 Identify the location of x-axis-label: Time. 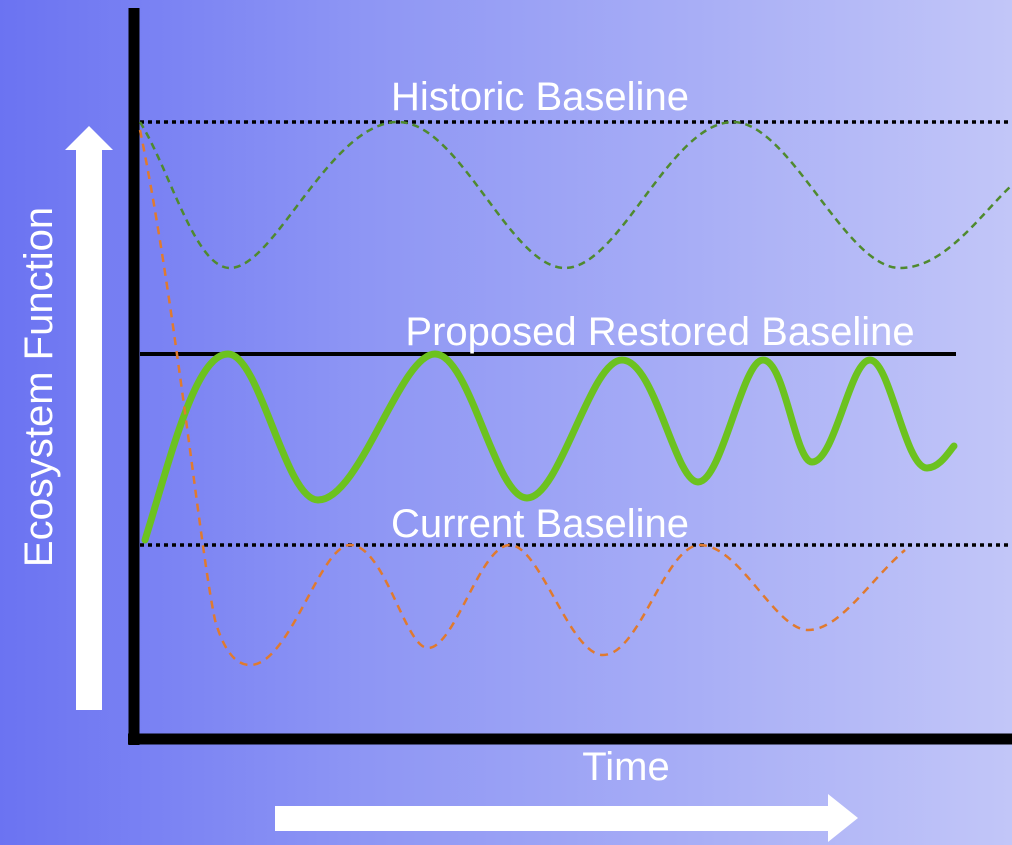
(625, 767).